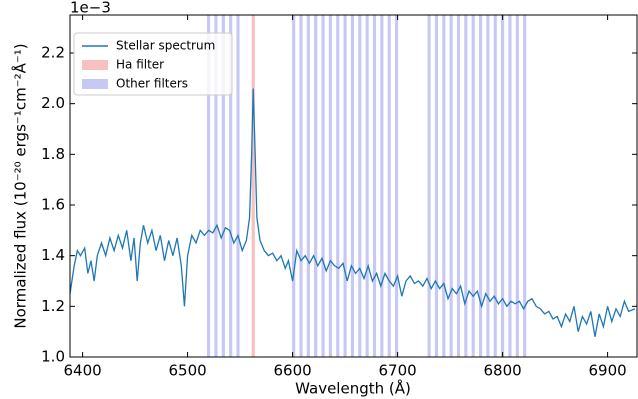 The height and width of the screenshot is (399, 638). I want to click on legend-box, so click(153, 64).